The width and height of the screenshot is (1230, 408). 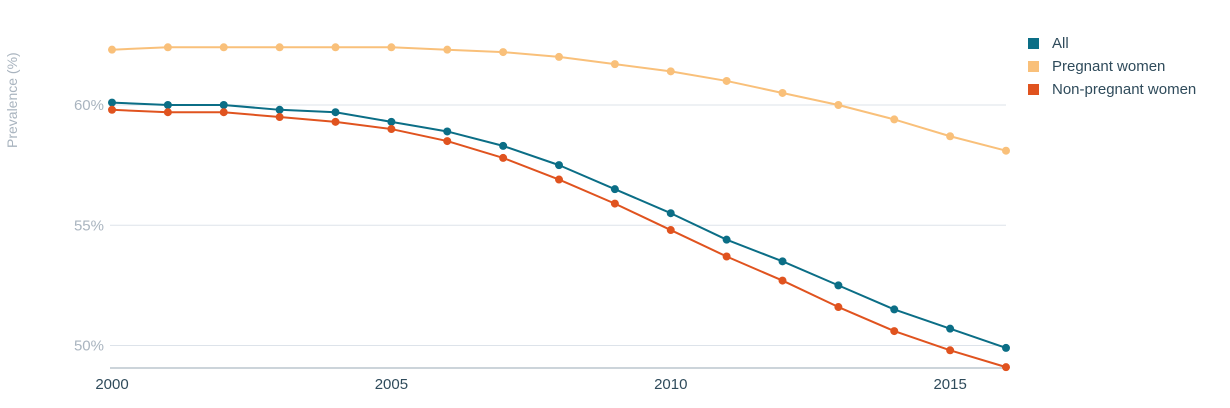 I want to click on legend-item-pregnant-women: Pregnant women, so click(x=1112, y=66).